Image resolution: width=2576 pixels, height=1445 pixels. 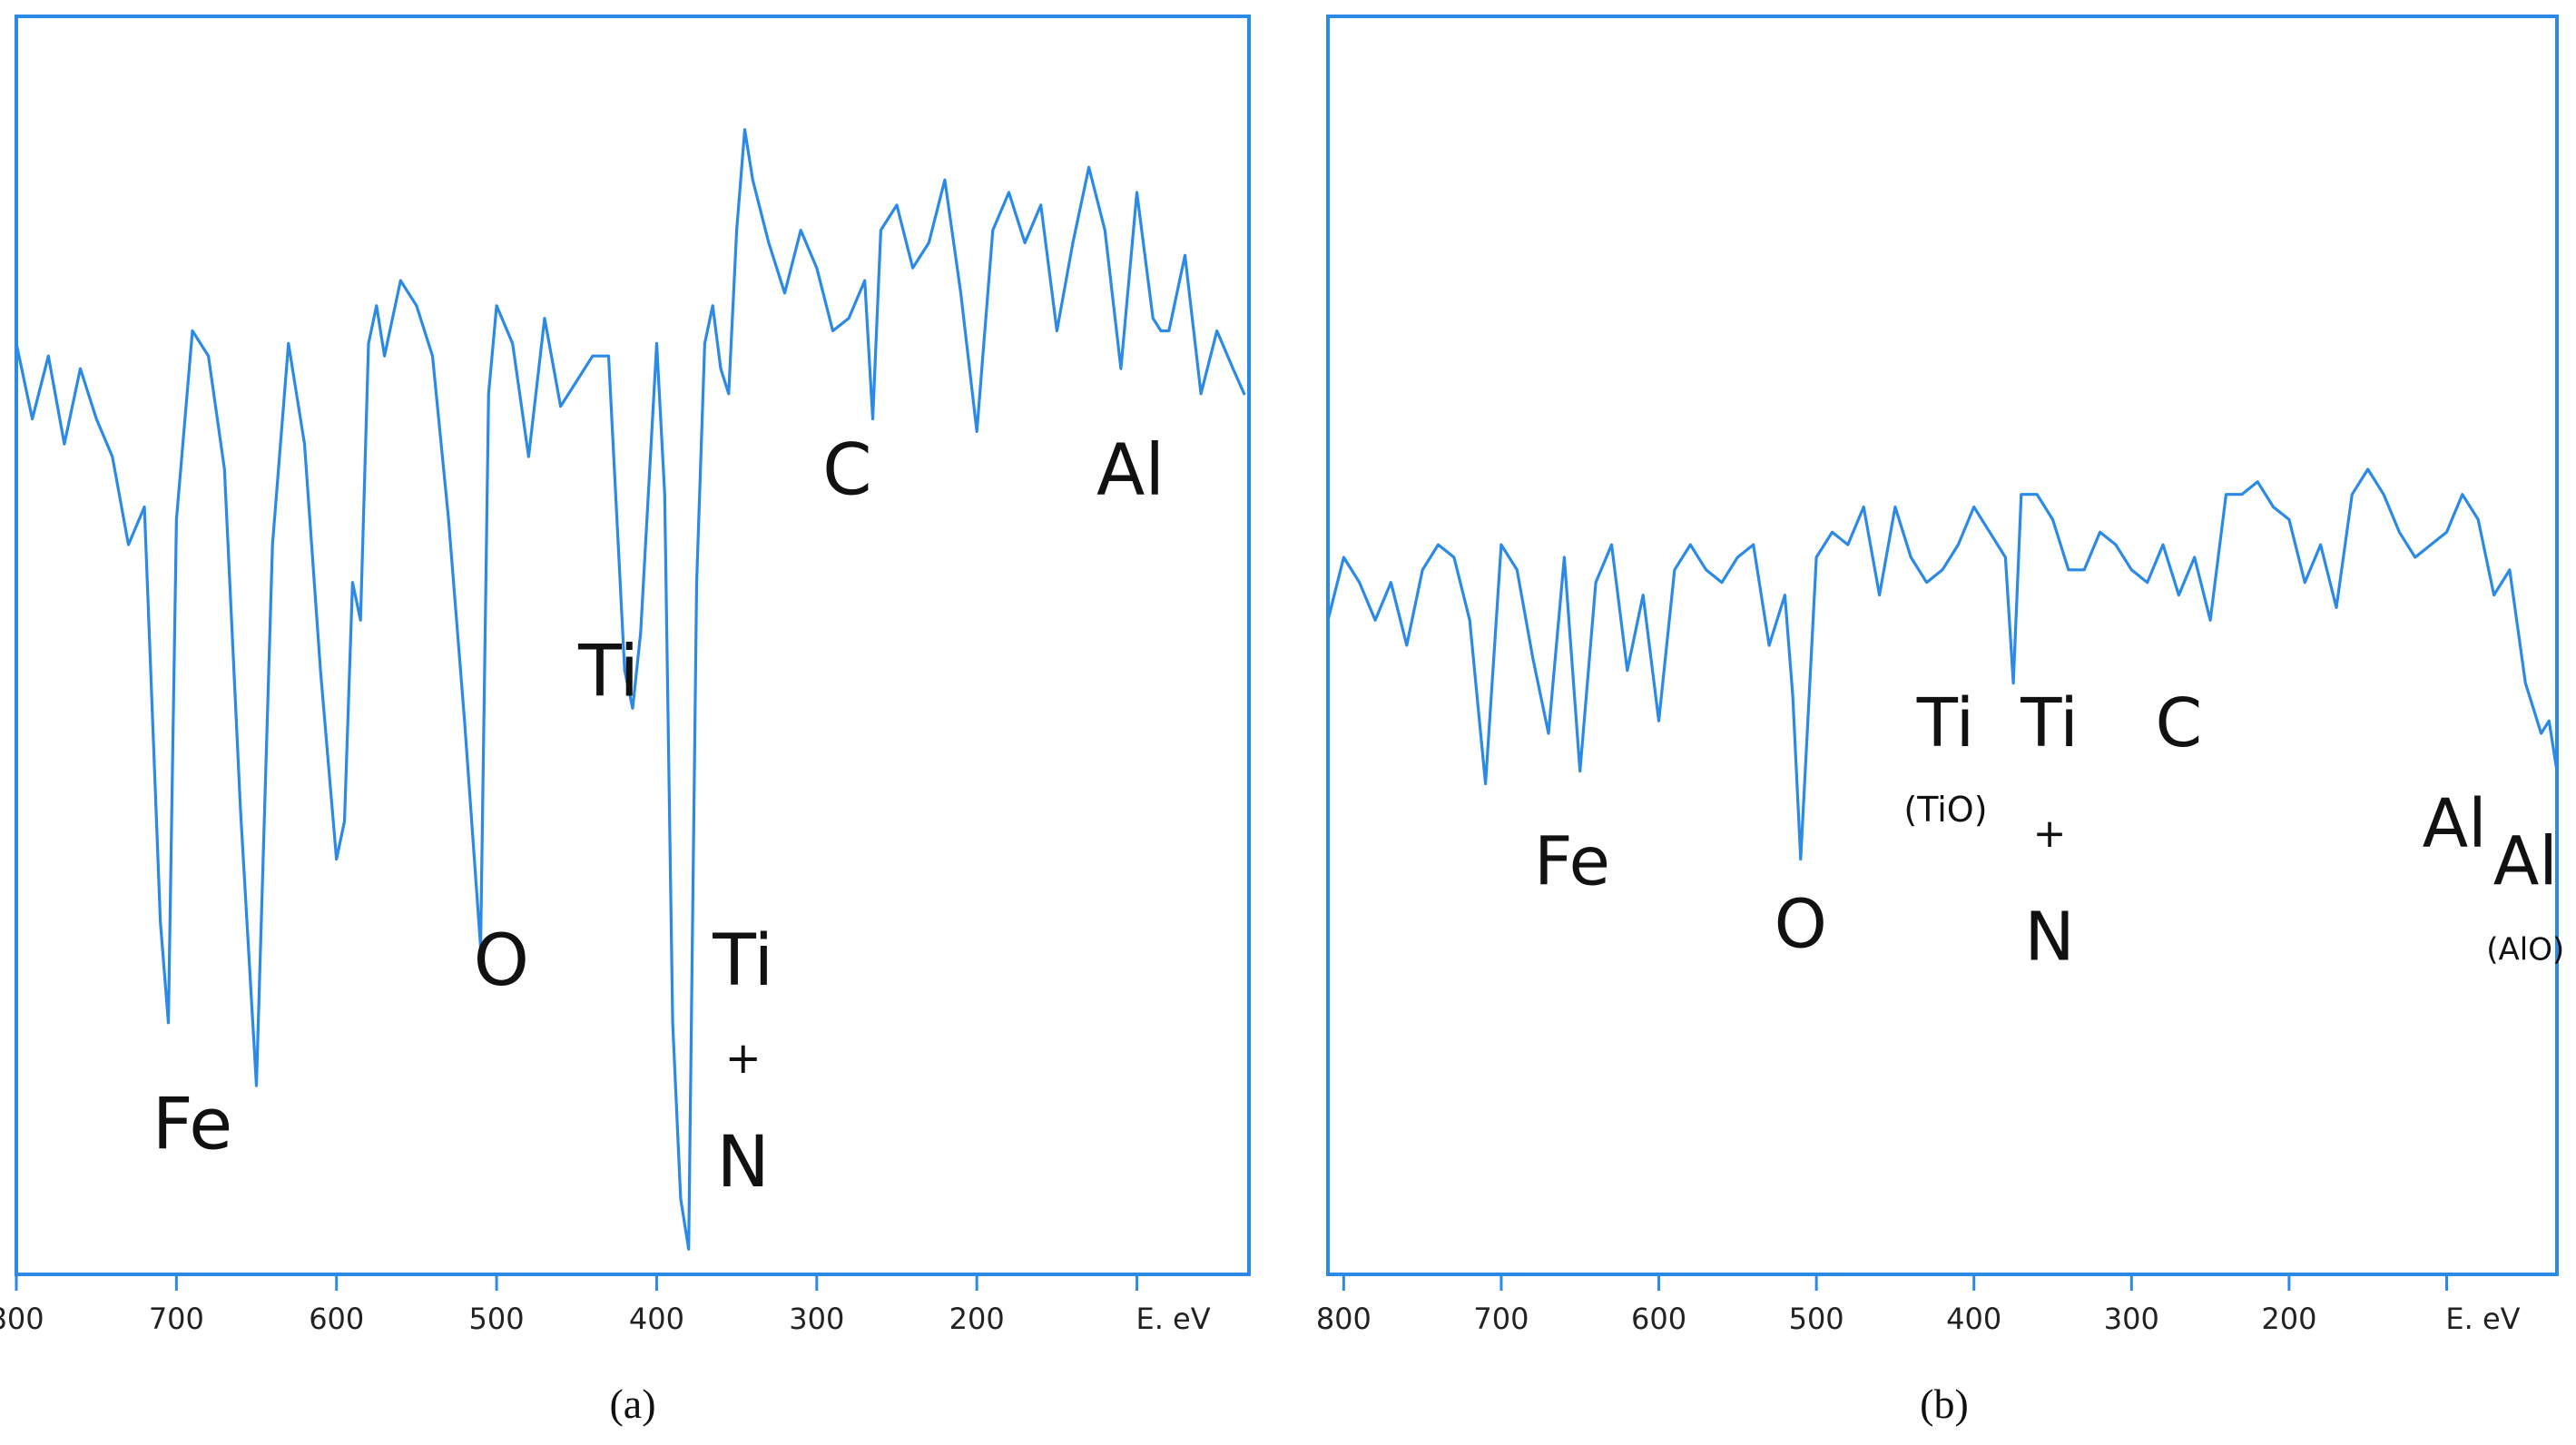 I want to click on peak-label-al: Al, so click(x=1130, y=471).